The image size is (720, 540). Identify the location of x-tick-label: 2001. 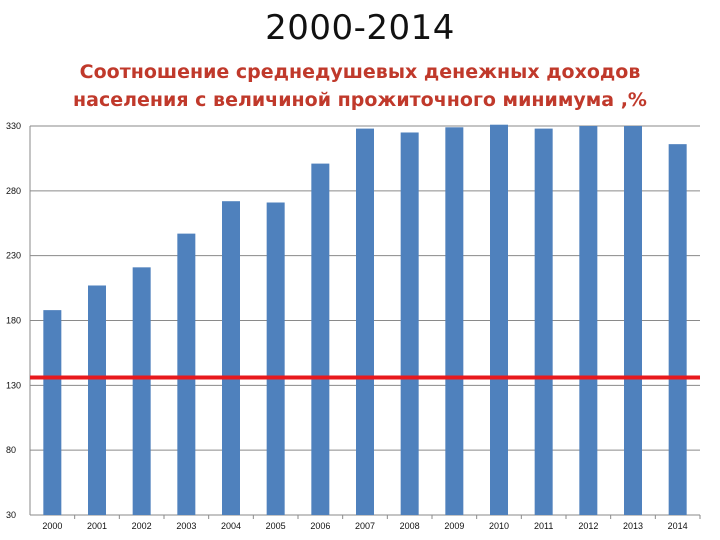
(97, 526).